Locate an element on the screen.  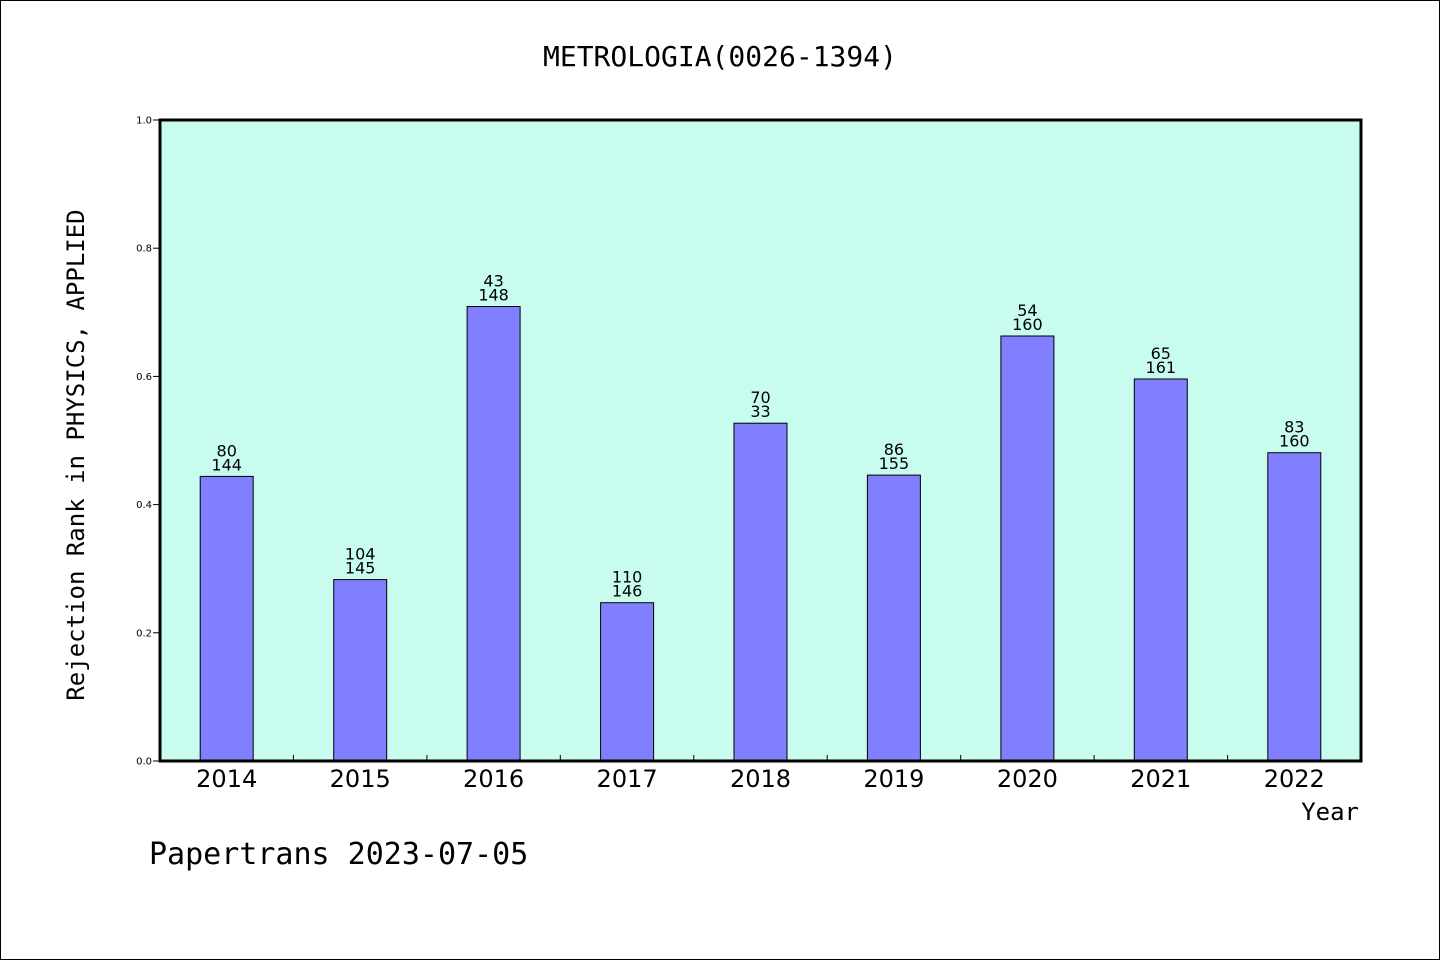
x-tick-label: 2022 is located at coordinates (1294, 779).